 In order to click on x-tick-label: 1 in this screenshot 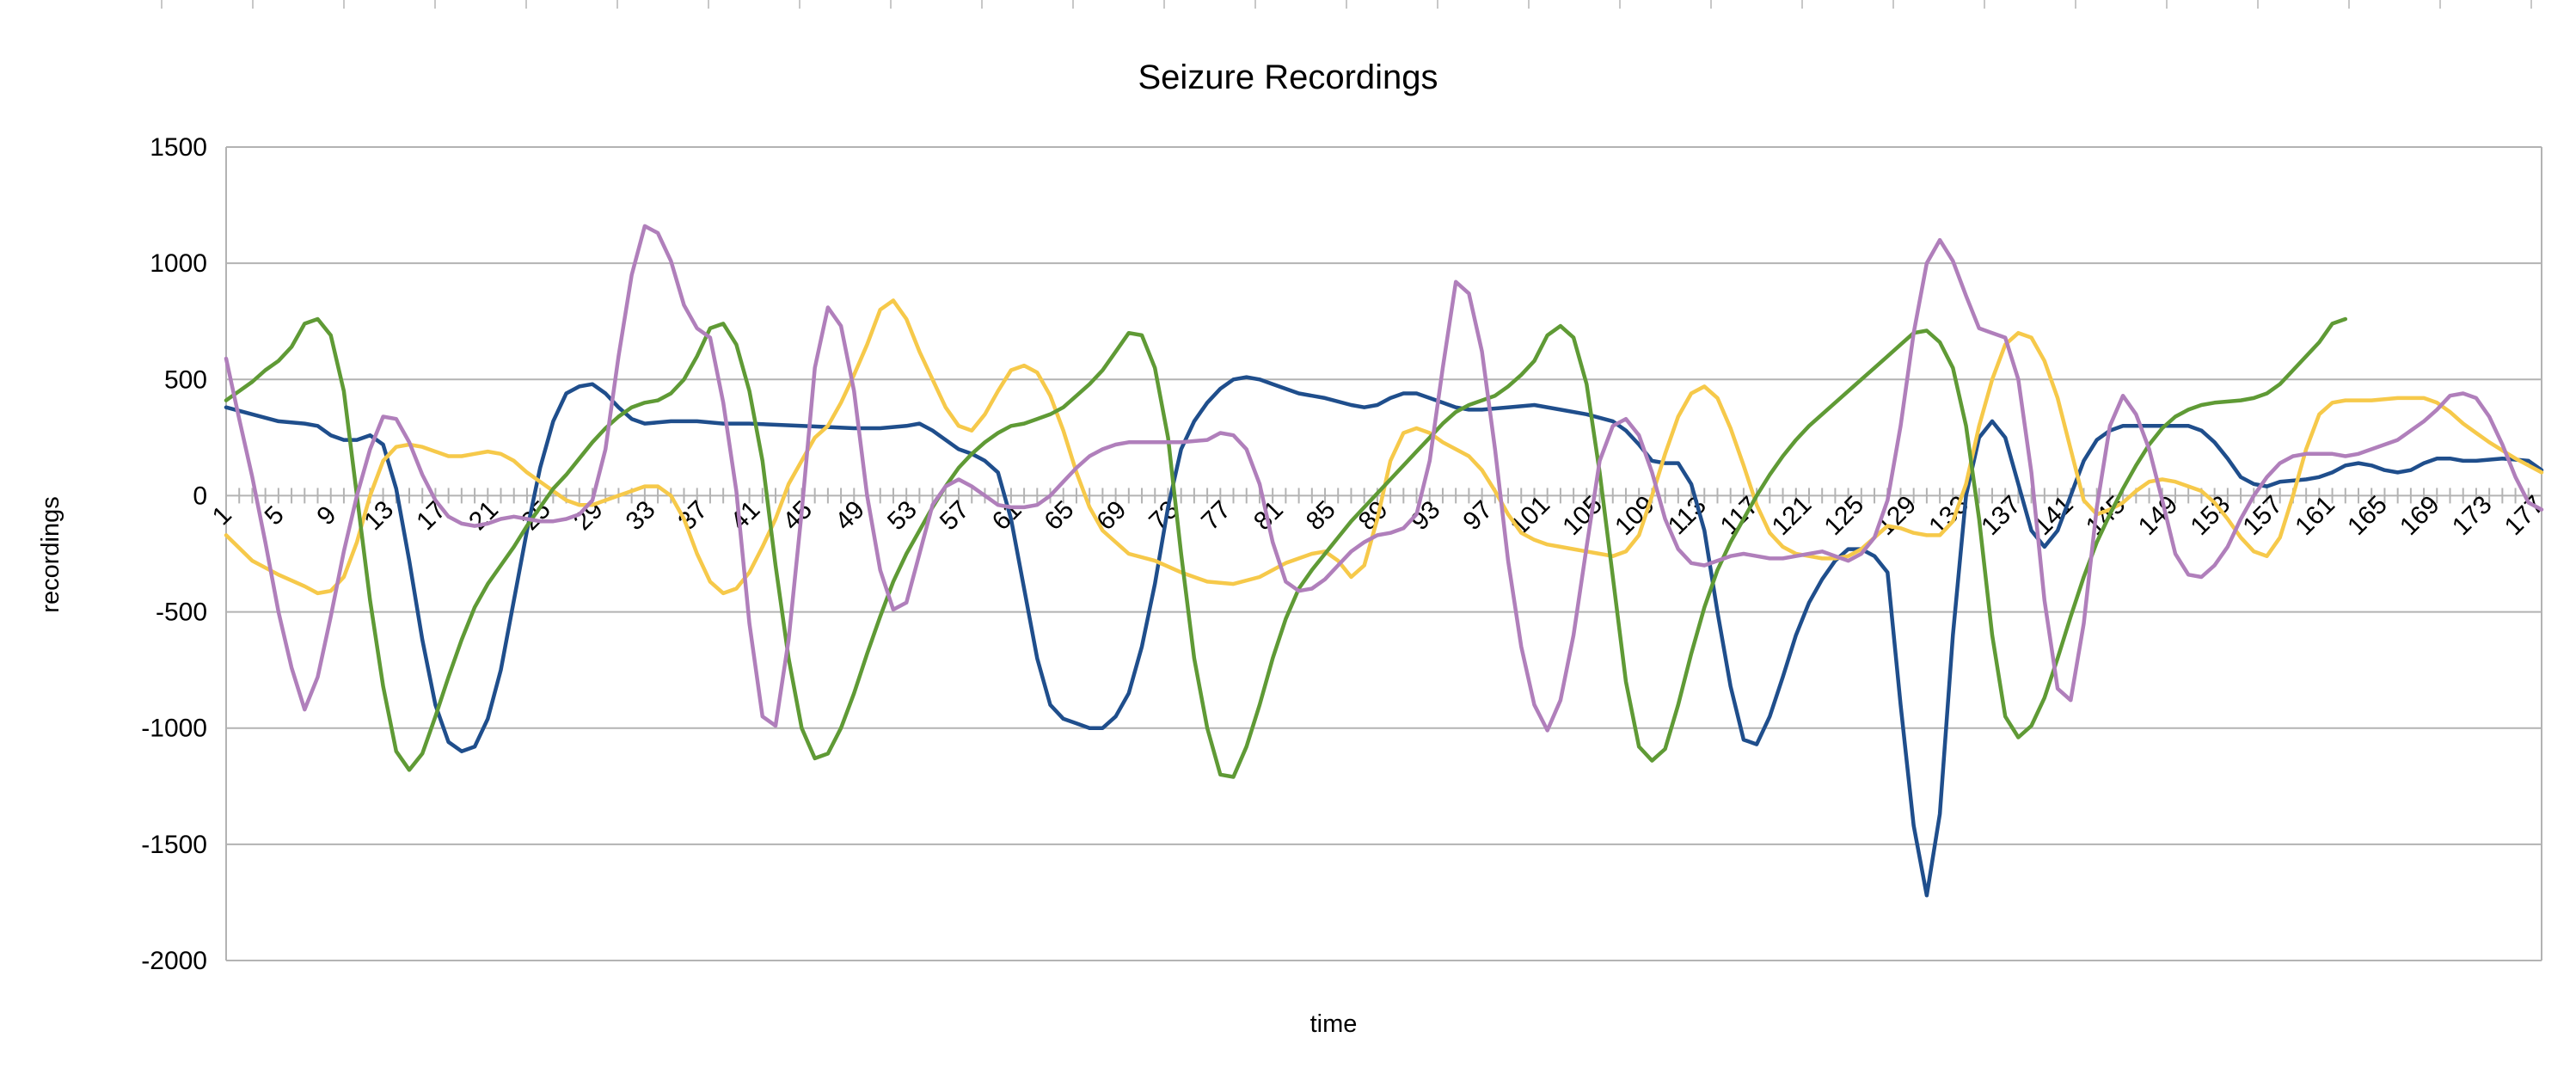, I will do `click(222, 516)`.